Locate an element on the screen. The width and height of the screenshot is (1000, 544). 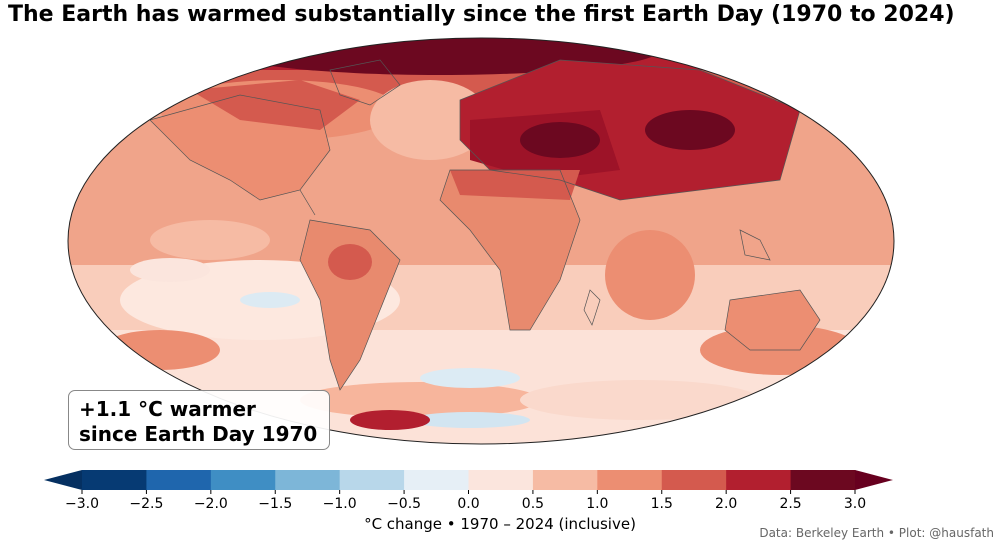
callout-line1: +1.1 °C warmer is located at coordinates (167, 409).